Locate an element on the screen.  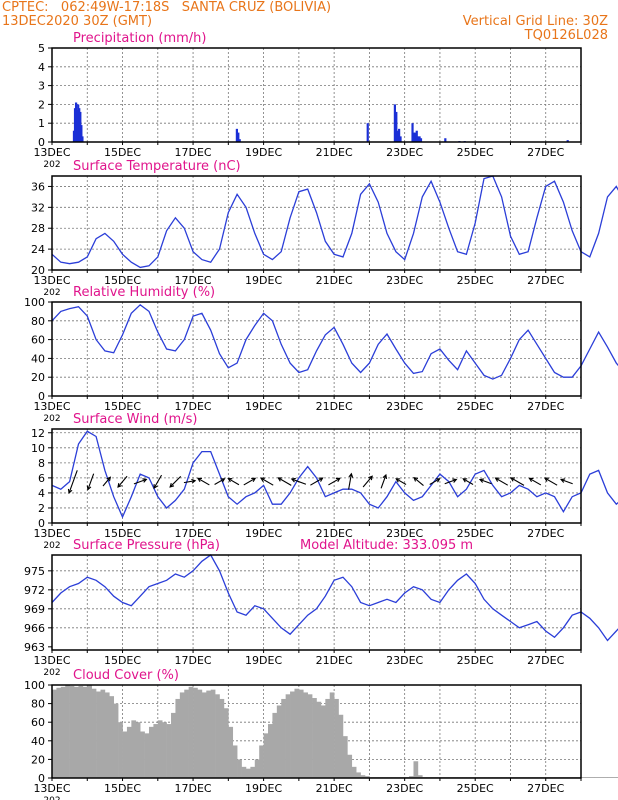
y-tick-label: 10 is located at coordinates (38, 448).